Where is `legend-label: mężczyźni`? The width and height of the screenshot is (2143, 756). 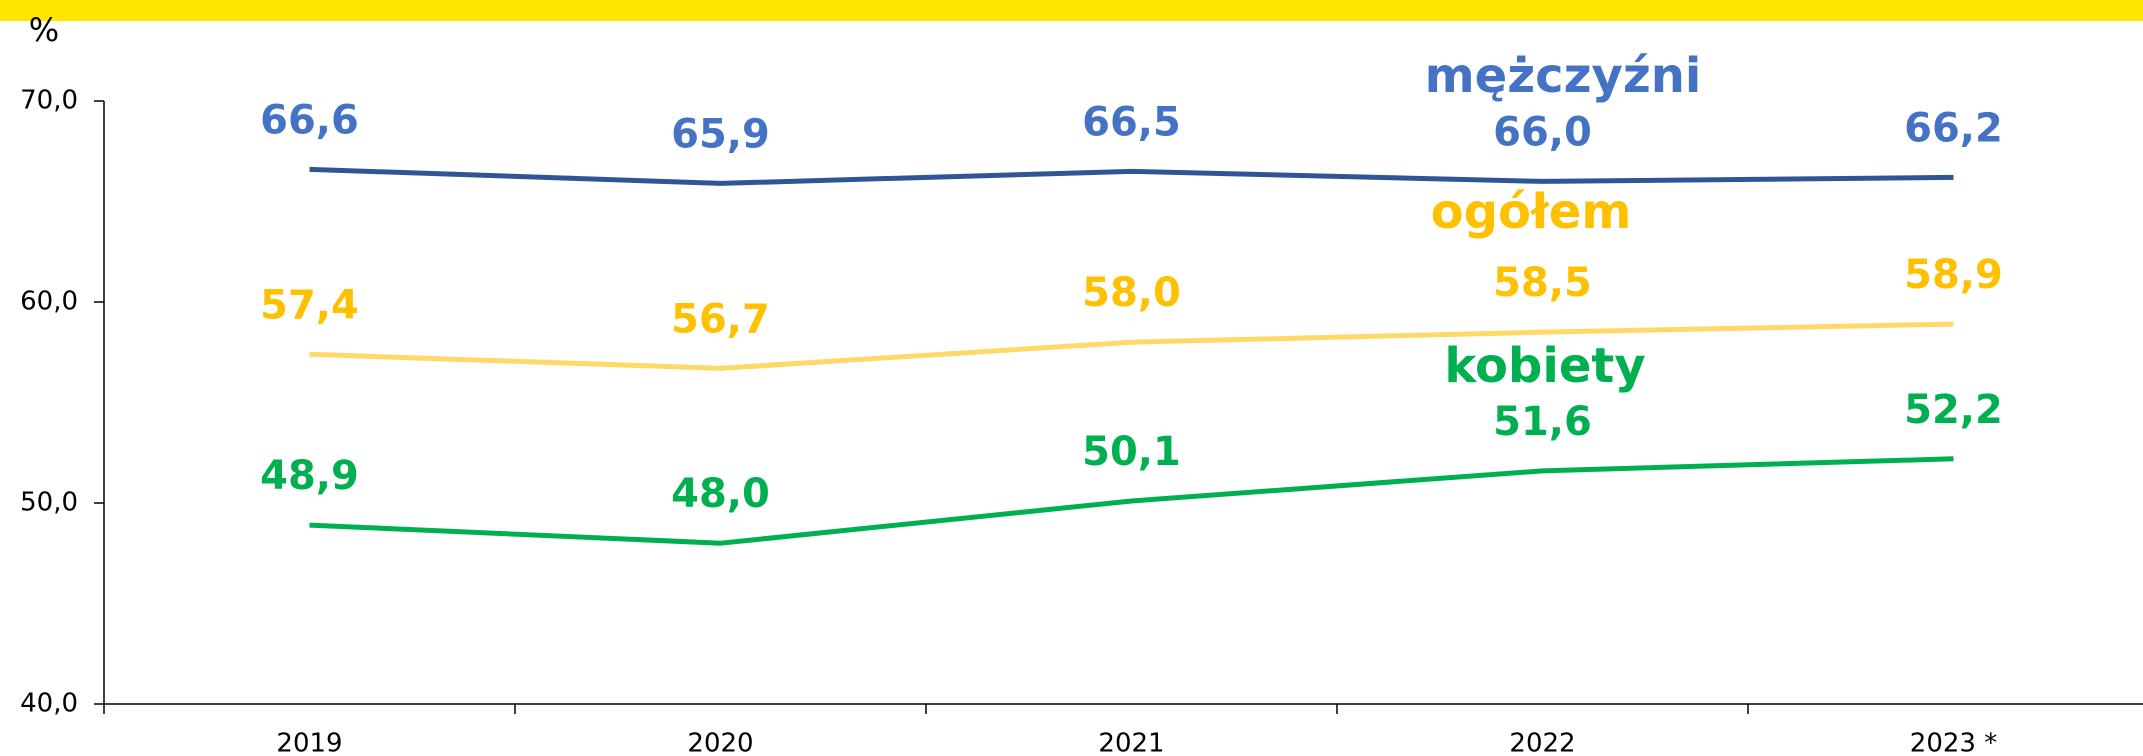 legend-label: mężczyźni is located at coordinates (1563, 76).